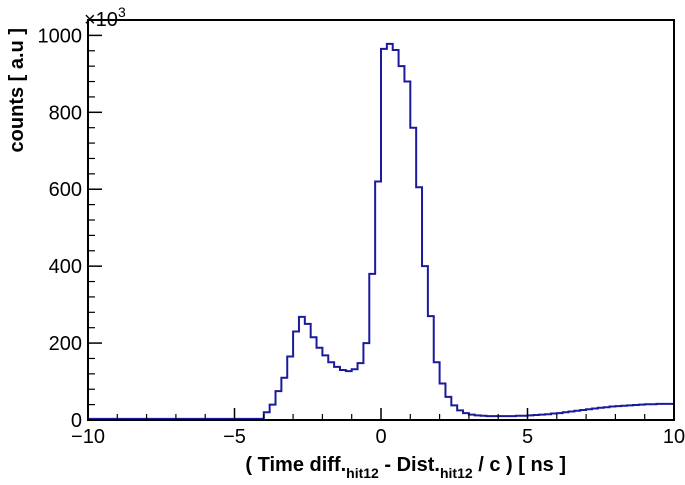  Describe the element at coordinates (362, 473) in the screenshot. I see `x-axis-title-sub1: hit12` at that location.